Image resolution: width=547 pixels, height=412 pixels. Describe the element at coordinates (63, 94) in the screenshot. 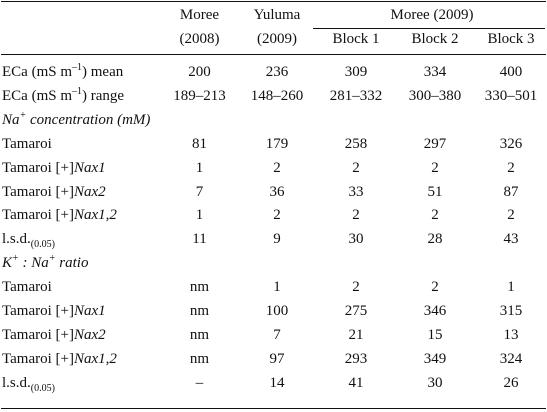

I see `row-label: ECa (mS m–1) range` at that location.